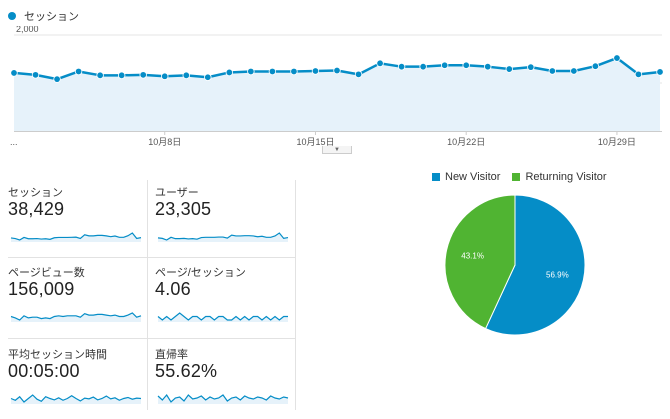 This screenshot has height=419, width=670. Describe the element at coordinates (27, 30) in the screenshot. I see `y-tick-label: 2,000` at that location.